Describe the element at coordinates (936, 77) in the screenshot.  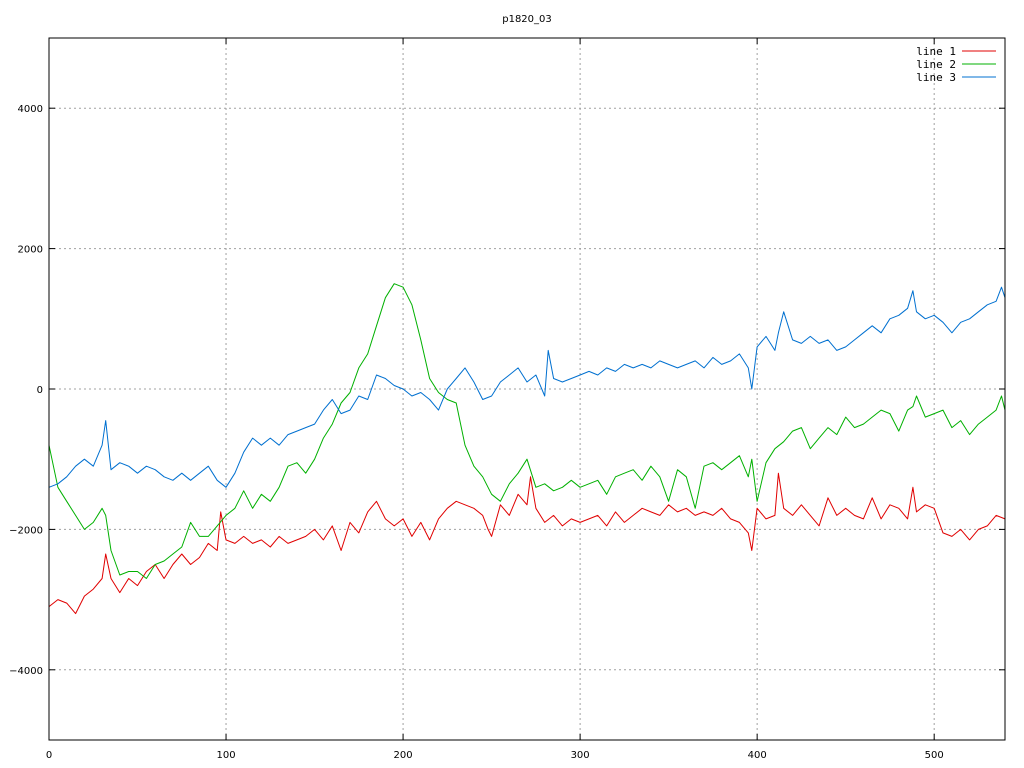
I see `legend-label: line 3` at that location.